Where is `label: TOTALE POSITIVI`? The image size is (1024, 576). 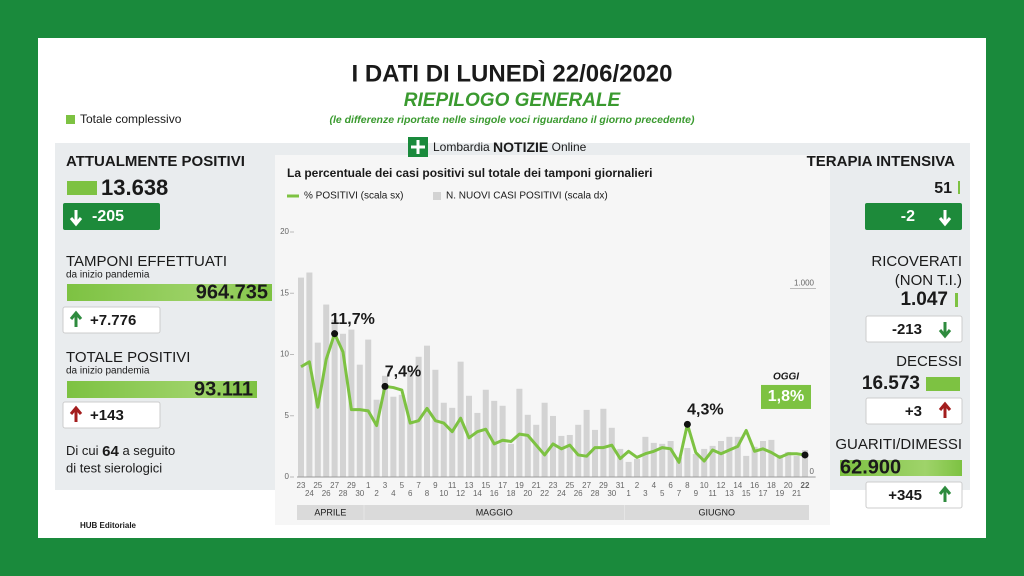 label: TOTALE POSITIVI is located at coordinates (128, 357).